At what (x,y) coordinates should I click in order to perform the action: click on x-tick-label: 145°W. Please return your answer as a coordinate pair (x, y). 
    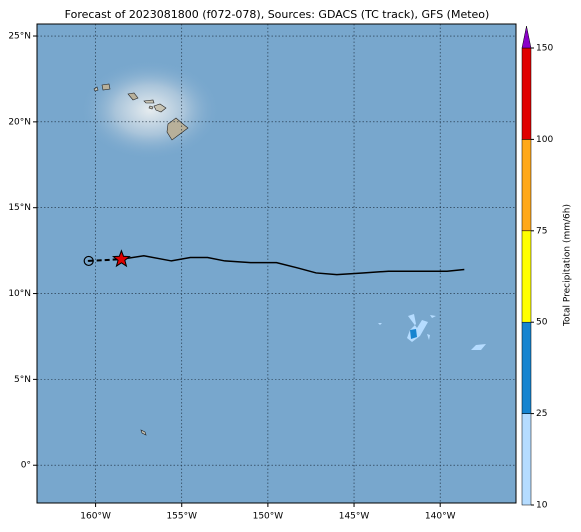
    Looking at the image, I should click on (354, 517).